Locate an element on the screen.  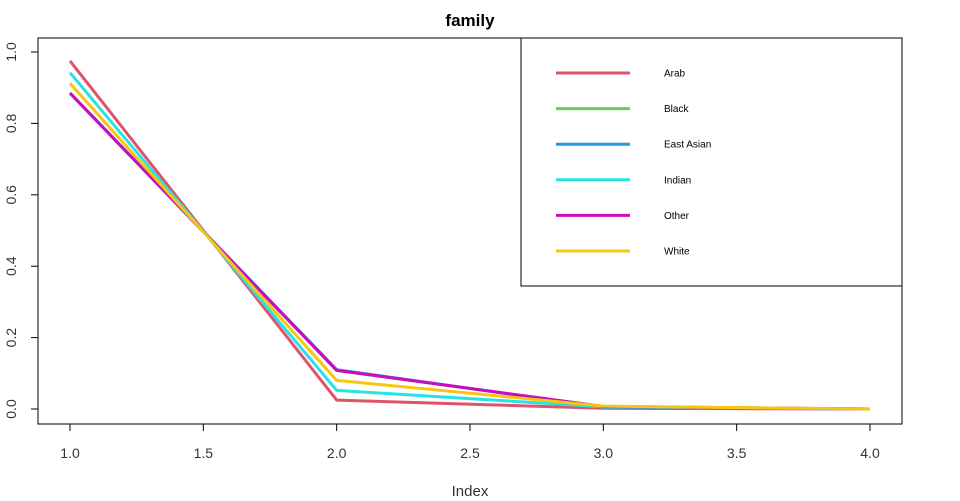
x-tick-label: 1.0 is located at coordinates (70, 453).